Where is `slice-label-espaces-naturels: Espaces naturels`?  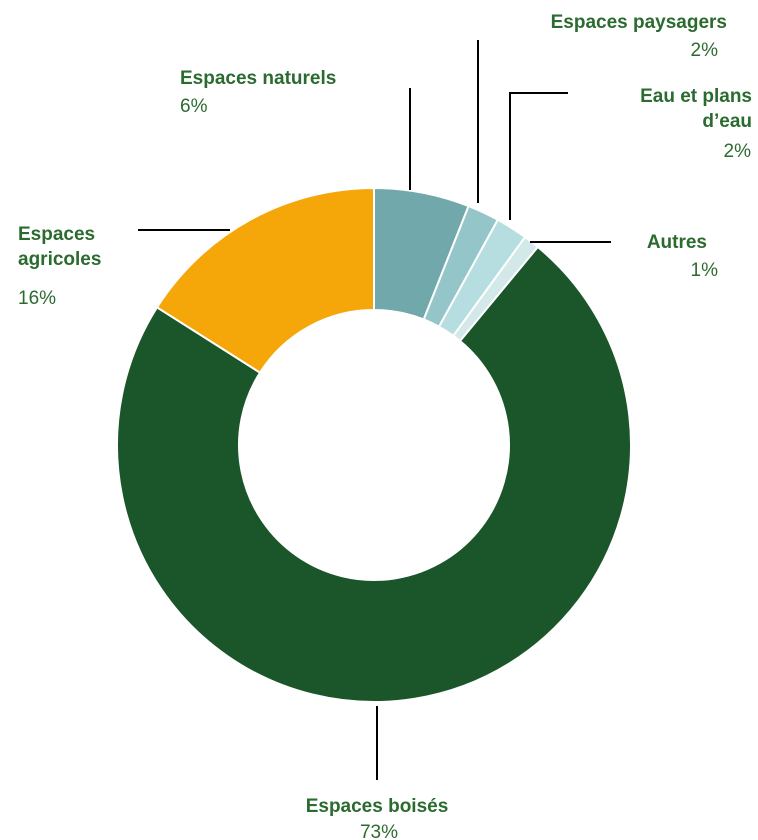 slice-label-espaces-naturels: Espaces naturels is located at coordinates (258, 78).